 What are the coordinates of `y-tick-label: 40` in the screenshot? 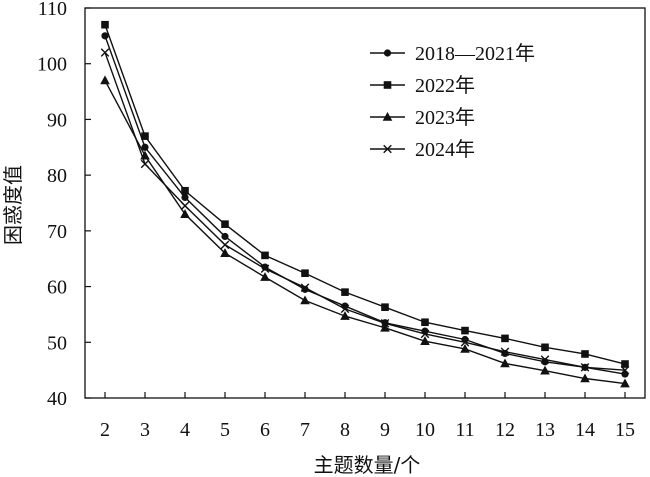 It's located at (57, 399).